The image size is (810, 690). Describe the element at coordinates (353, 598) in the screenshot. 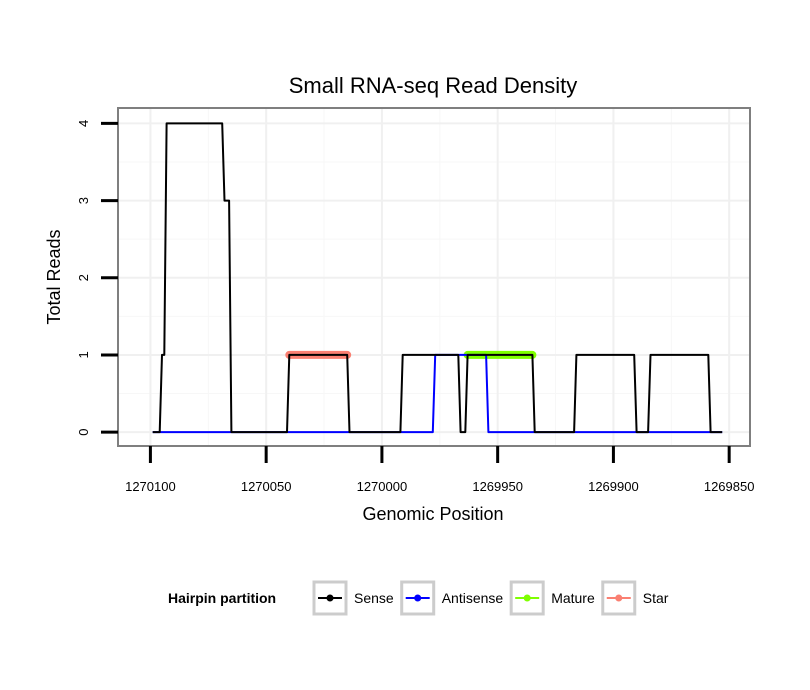

I see `legend-item-sense: Sense` at that location.